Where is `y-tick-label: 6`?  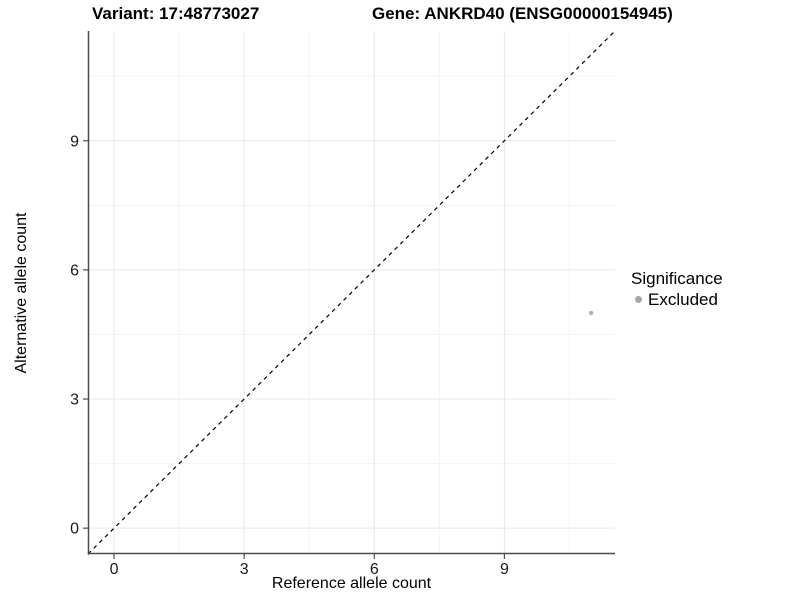
y-tick-label: 6 is located at coordinates (74, 270).